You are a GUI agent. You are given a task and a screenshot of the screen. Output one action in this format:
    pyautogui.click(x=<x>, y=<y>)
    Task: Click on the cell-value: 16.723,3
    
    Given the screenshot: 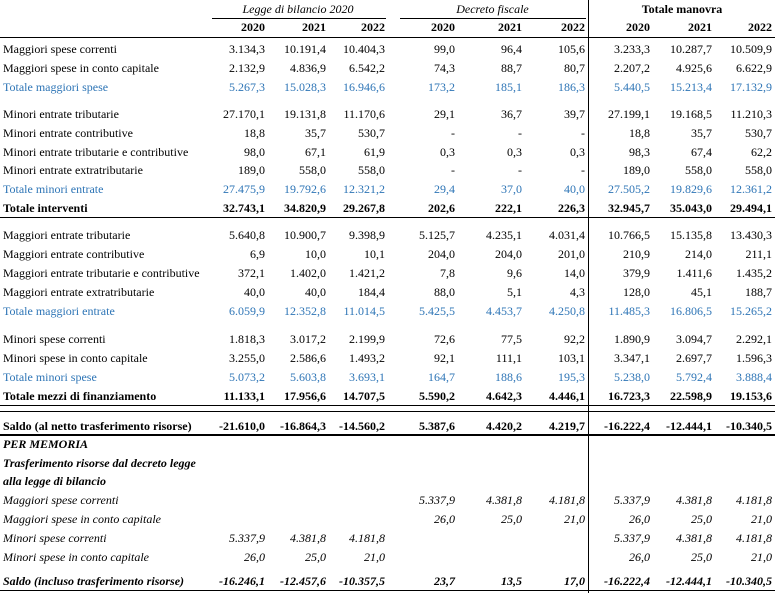 What is the action you would take?
    pyautogui.click(x=629, y=396)
    